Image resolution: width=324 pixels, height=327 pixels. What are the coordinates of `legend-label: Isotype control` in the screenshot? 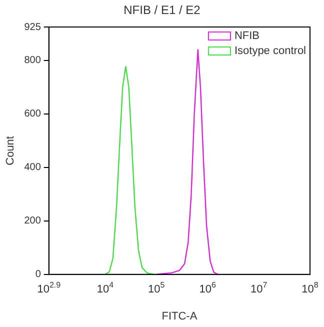 It's located at (270, 51).